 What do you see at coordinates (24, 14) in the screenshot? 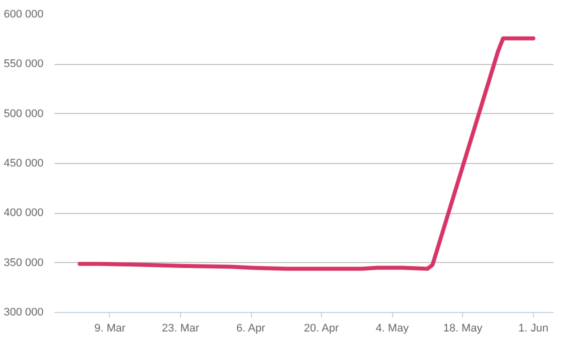
I see `y-tick-label: 600 000` at bounding box center [24, 14].